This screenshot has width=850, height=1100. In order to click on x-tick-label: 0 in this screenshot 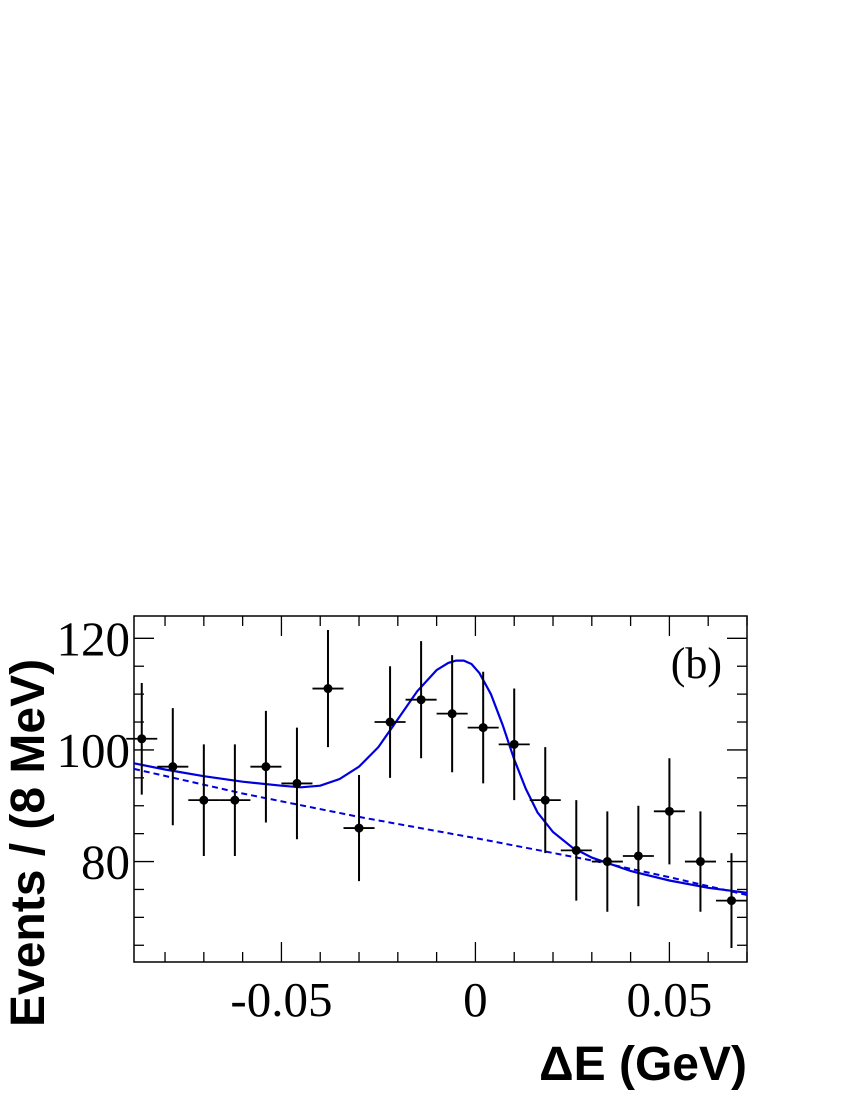, I will do `click(475, 999)`.